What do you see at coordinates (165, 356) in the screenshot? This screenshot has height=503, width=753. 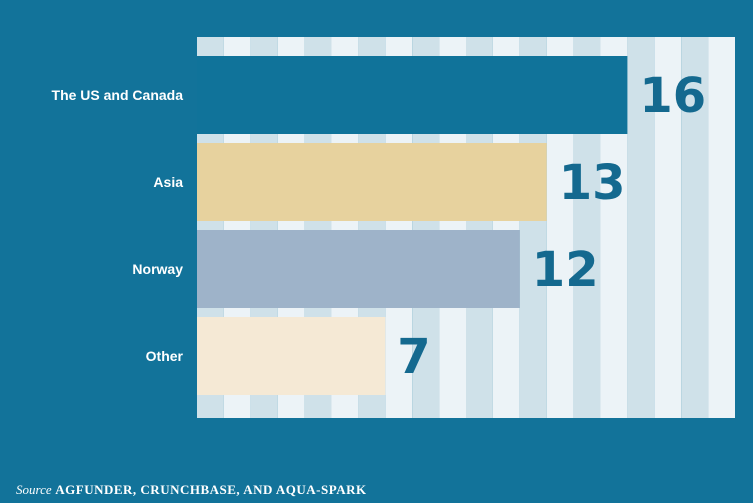 I see `category-label: Other` at bounding box center [165, 356].